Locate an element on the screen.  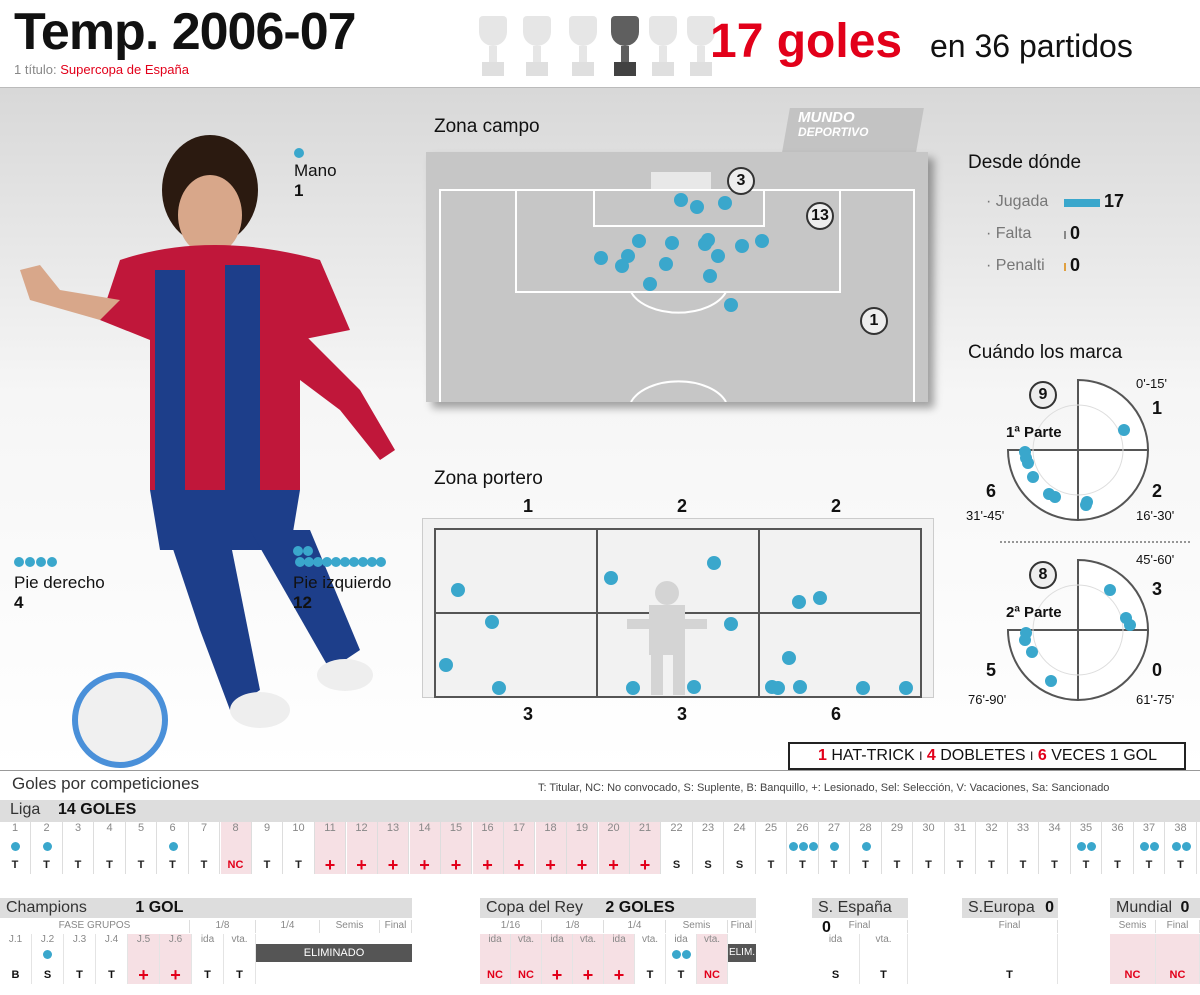
subtitle-title: Supercopa de España is located at coordinates (124, 69).